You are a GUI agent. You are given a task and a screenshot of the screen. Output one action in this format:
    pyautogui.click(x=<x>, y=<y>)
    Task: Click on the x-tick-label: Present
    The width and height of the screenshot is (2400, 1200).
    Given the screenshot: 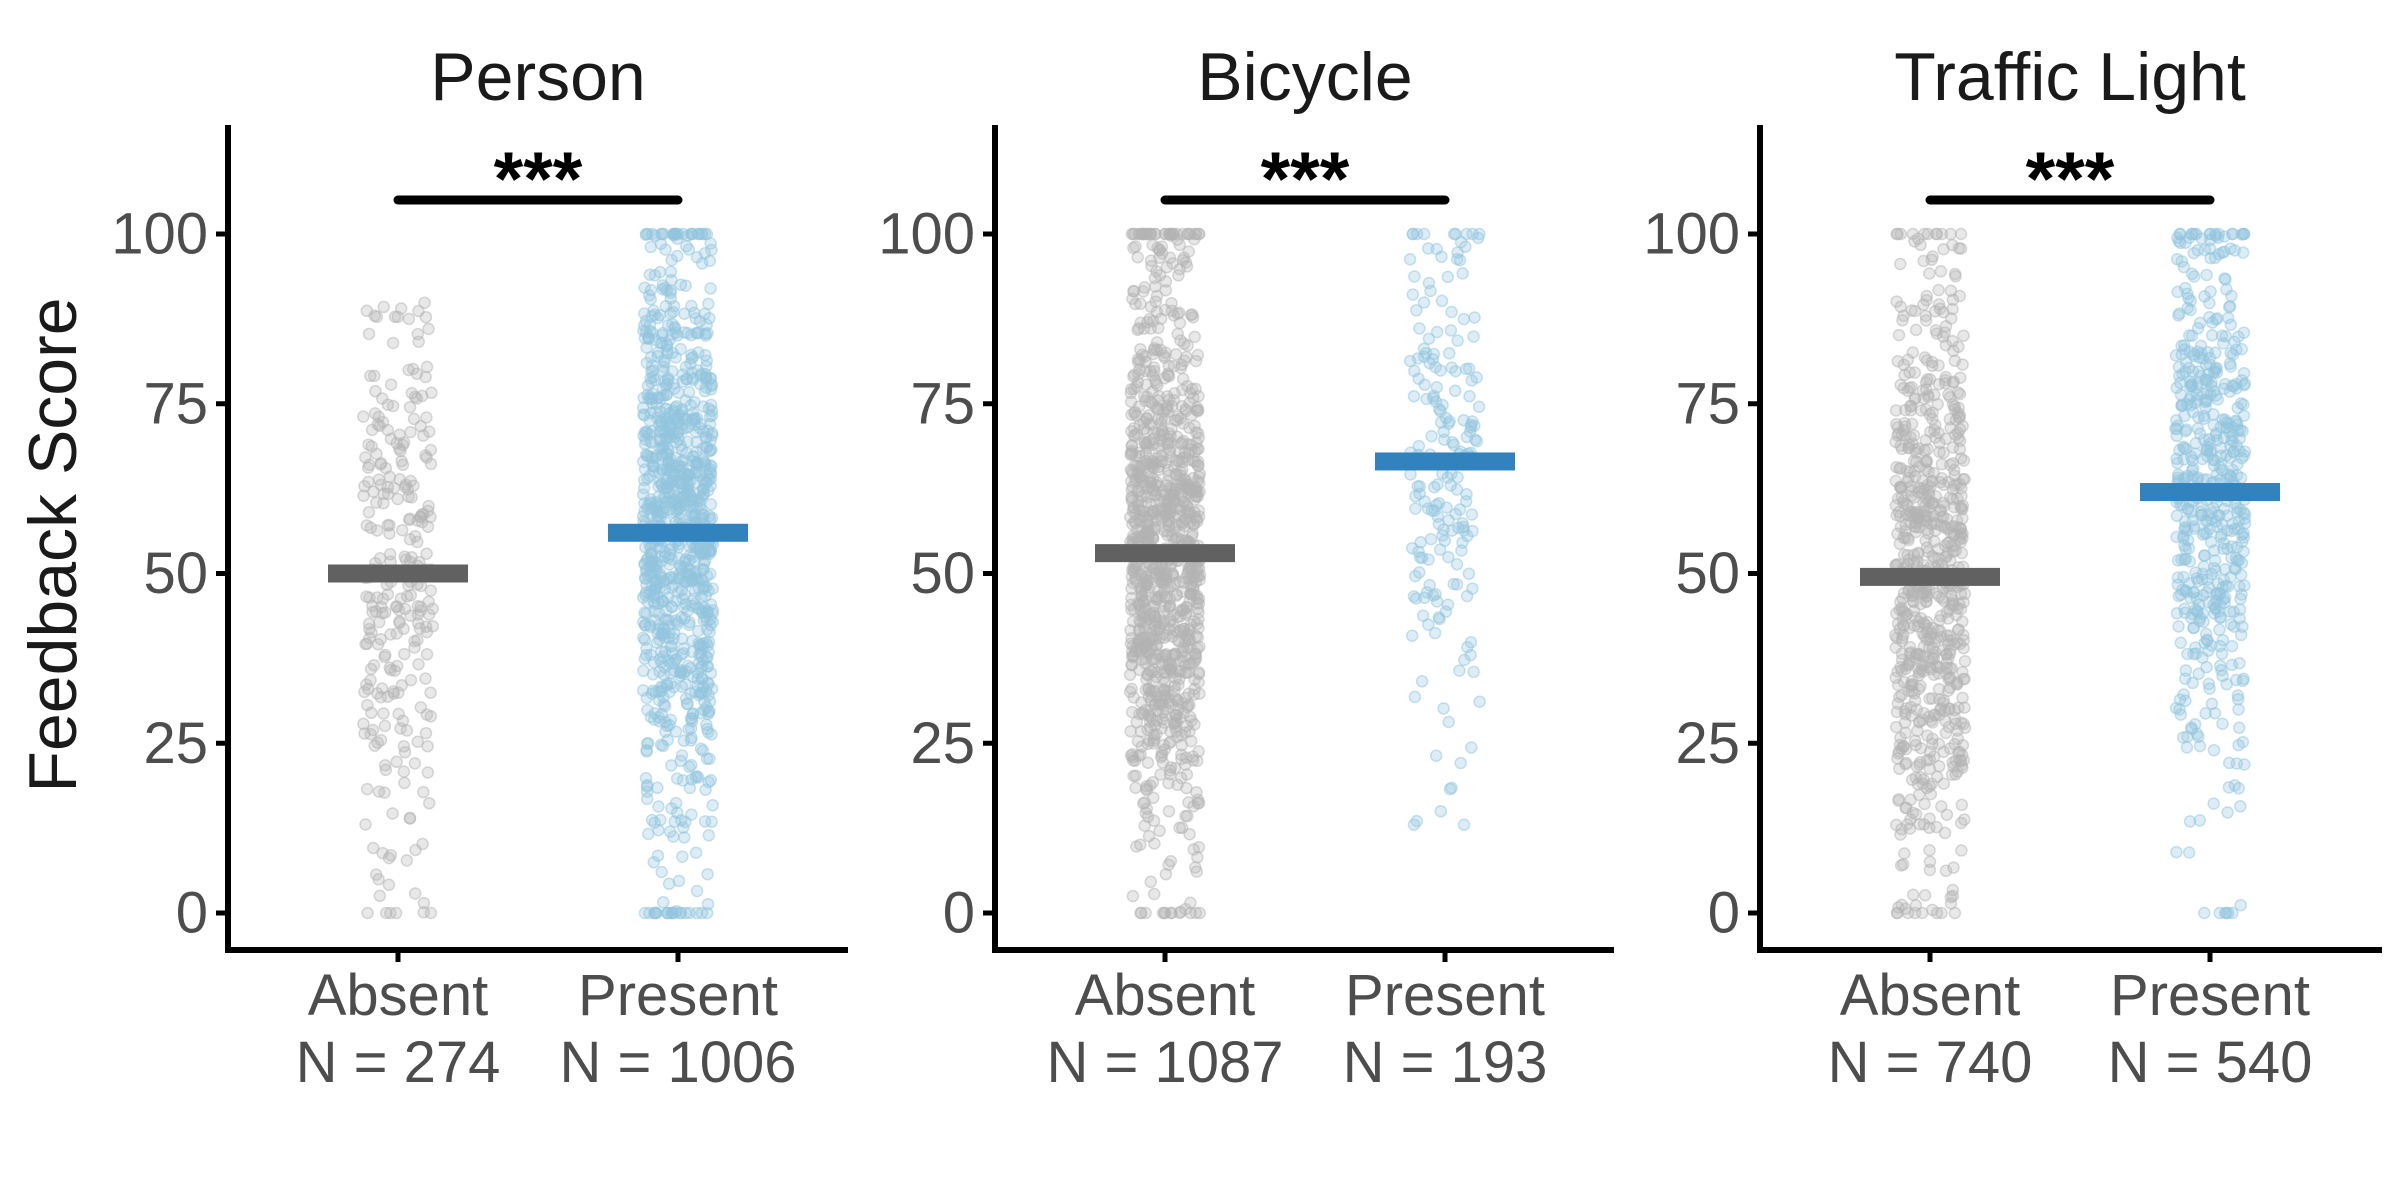 What is the action you would take?
    pyautogui.click(x=1445, y=995)
    